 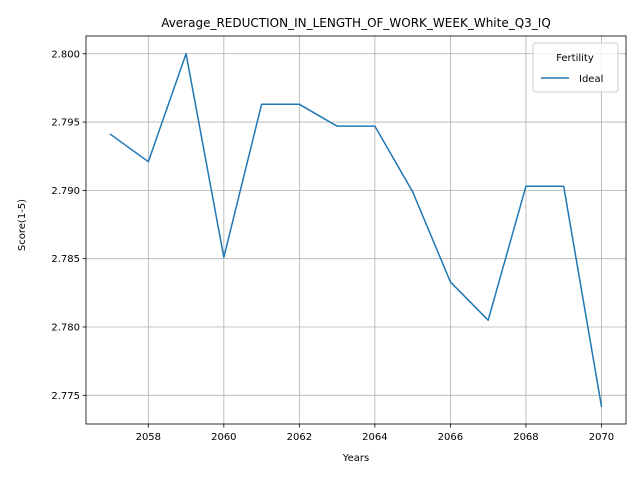 What do you see at coordinates (601, 437) in the screenshot?
I see `x-tick-label: 2070` at bounding box center [601, 437].